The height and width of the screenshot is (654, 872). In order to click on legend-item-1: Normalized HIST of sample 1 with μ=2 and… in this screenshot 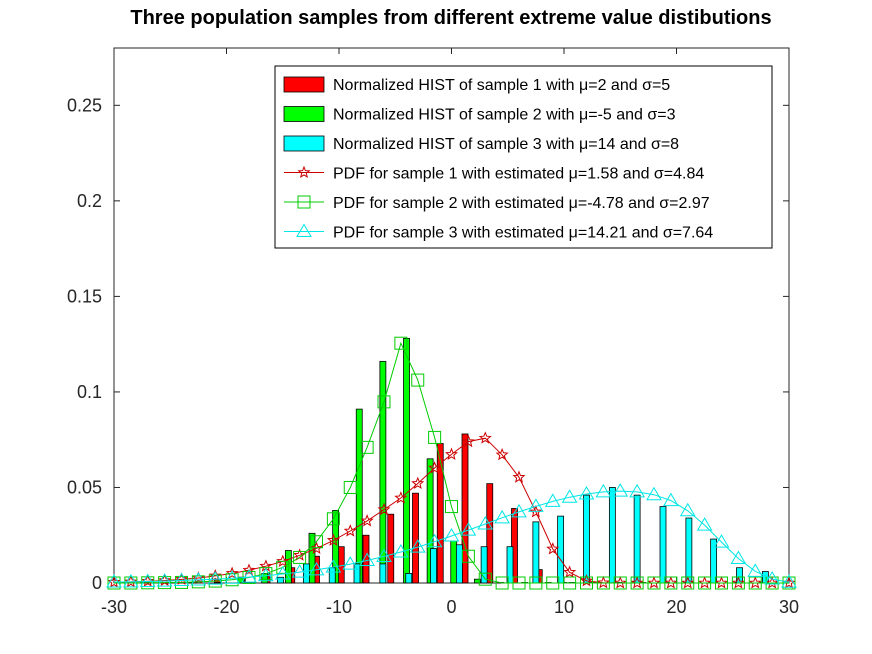, I will do `click(476, 85)`.